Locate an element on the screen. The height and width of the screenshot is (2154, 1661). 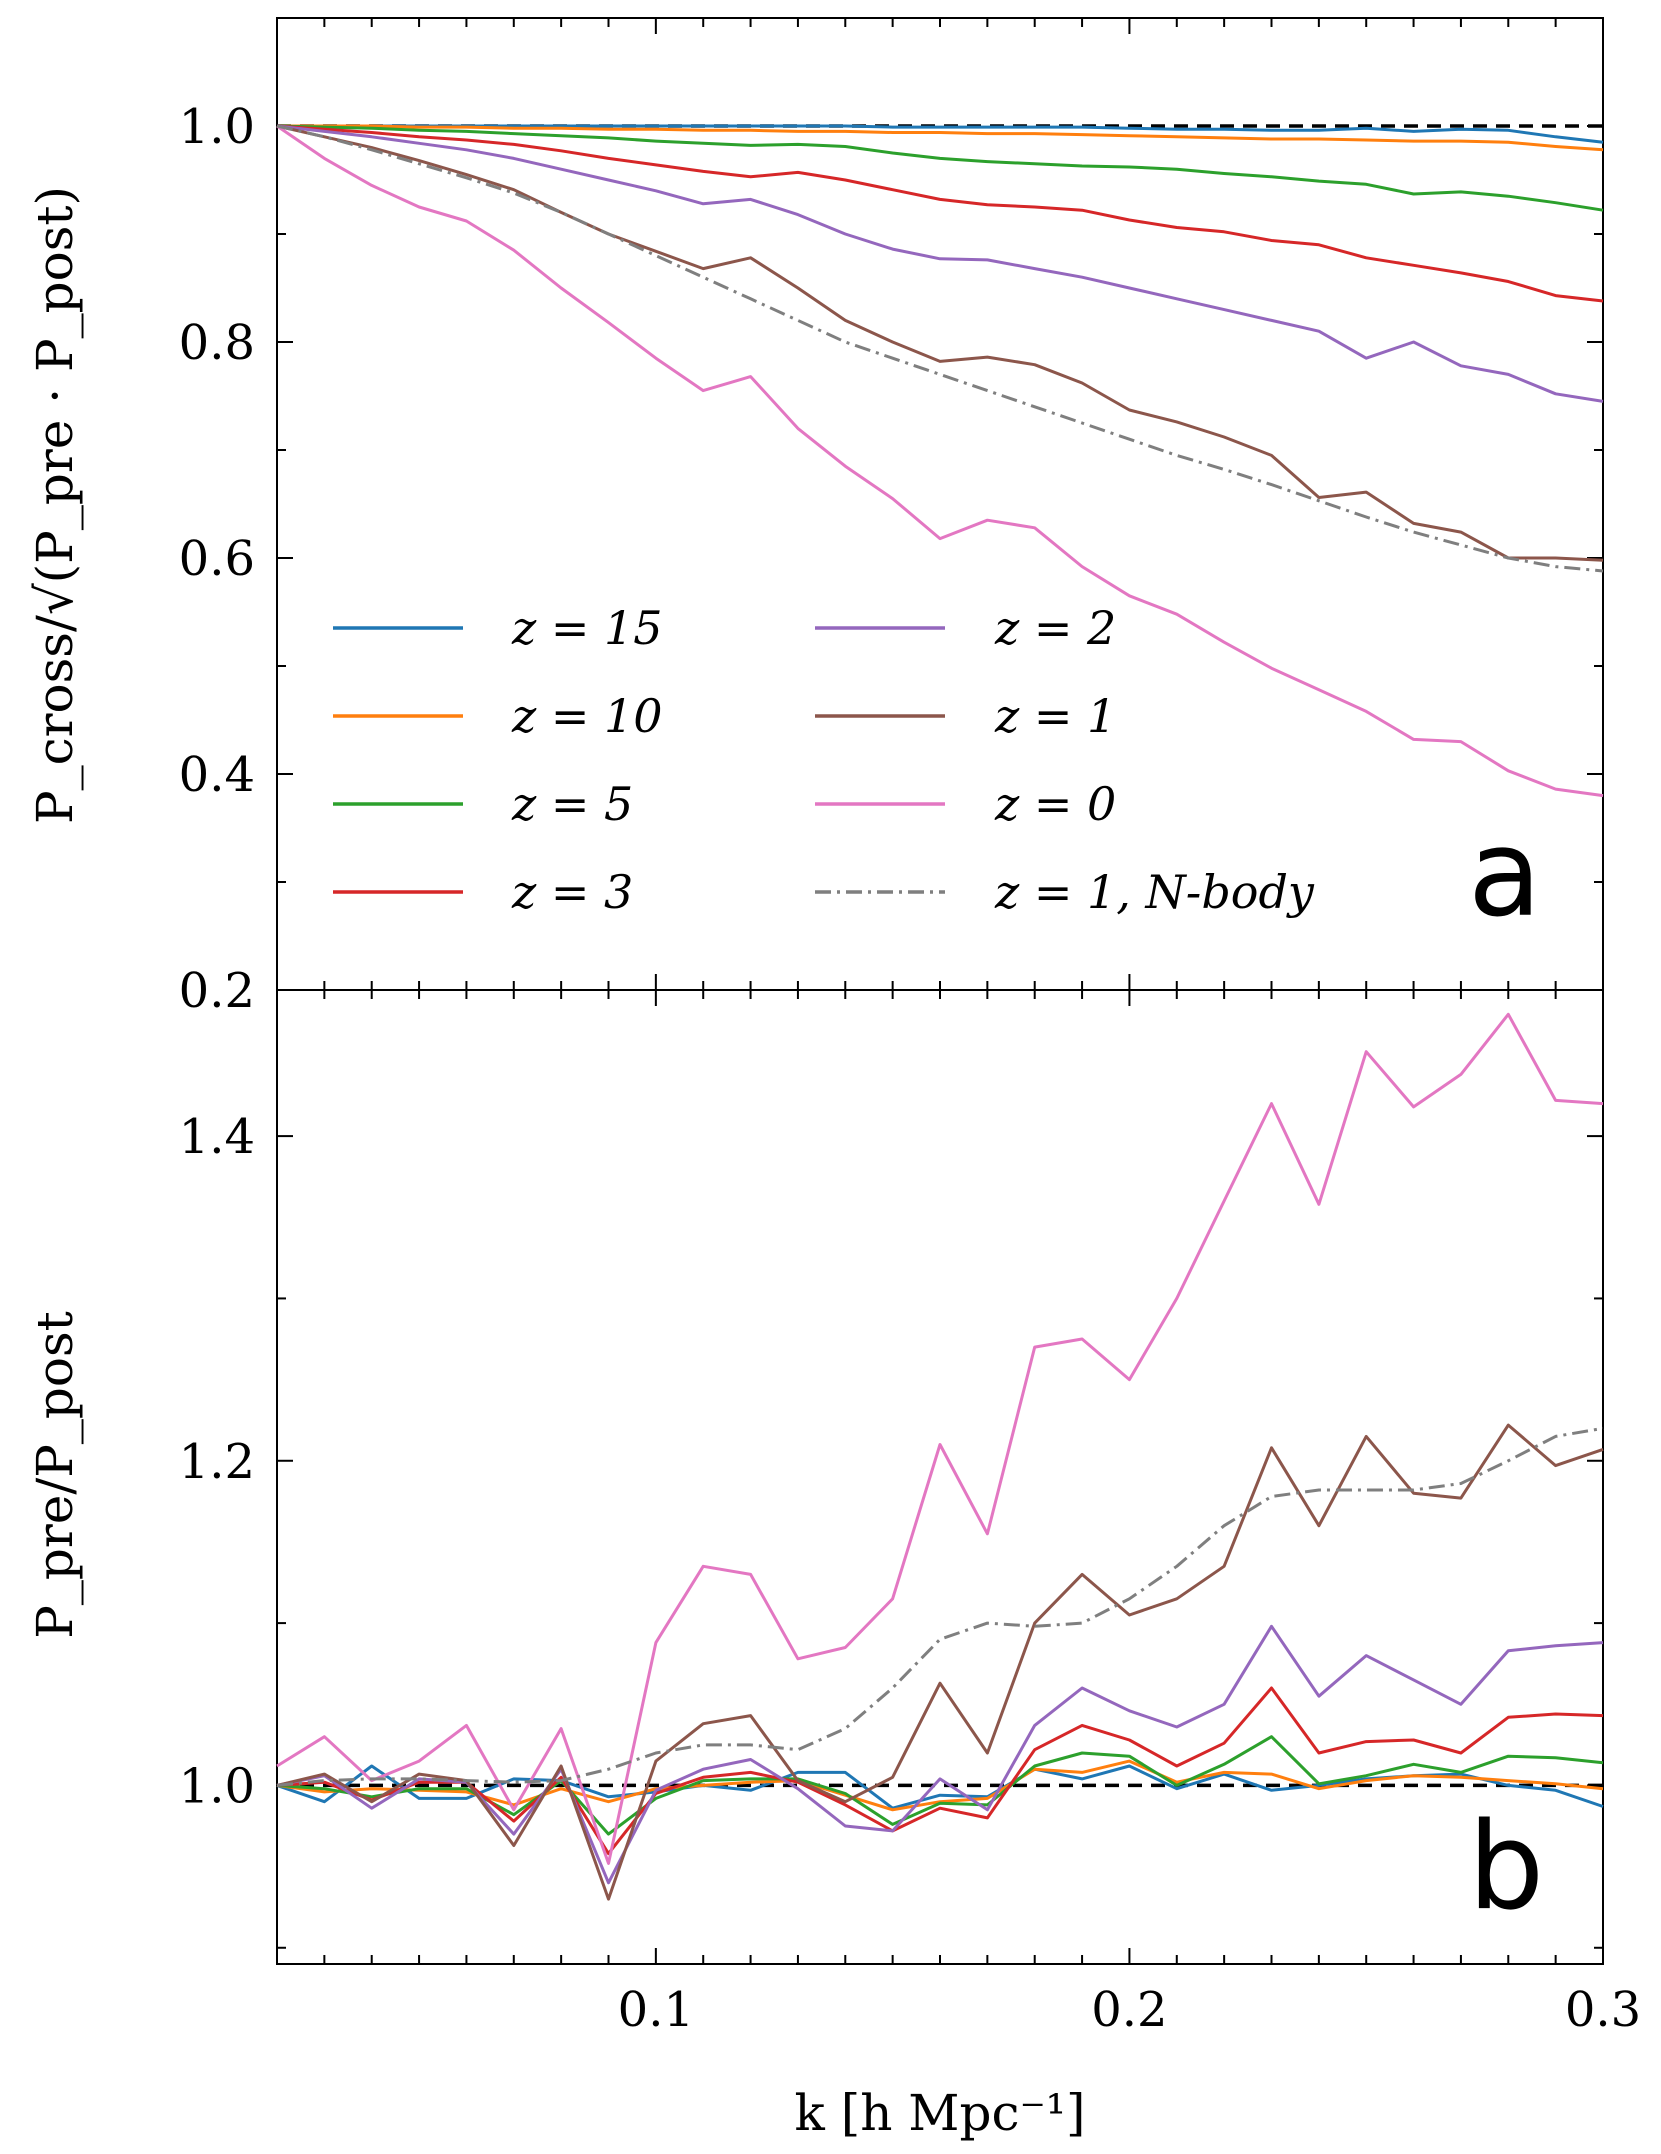
panel-a-y-axis-label: P_cross/√(P_pre · P_post) is located at coordinates (55, 505).